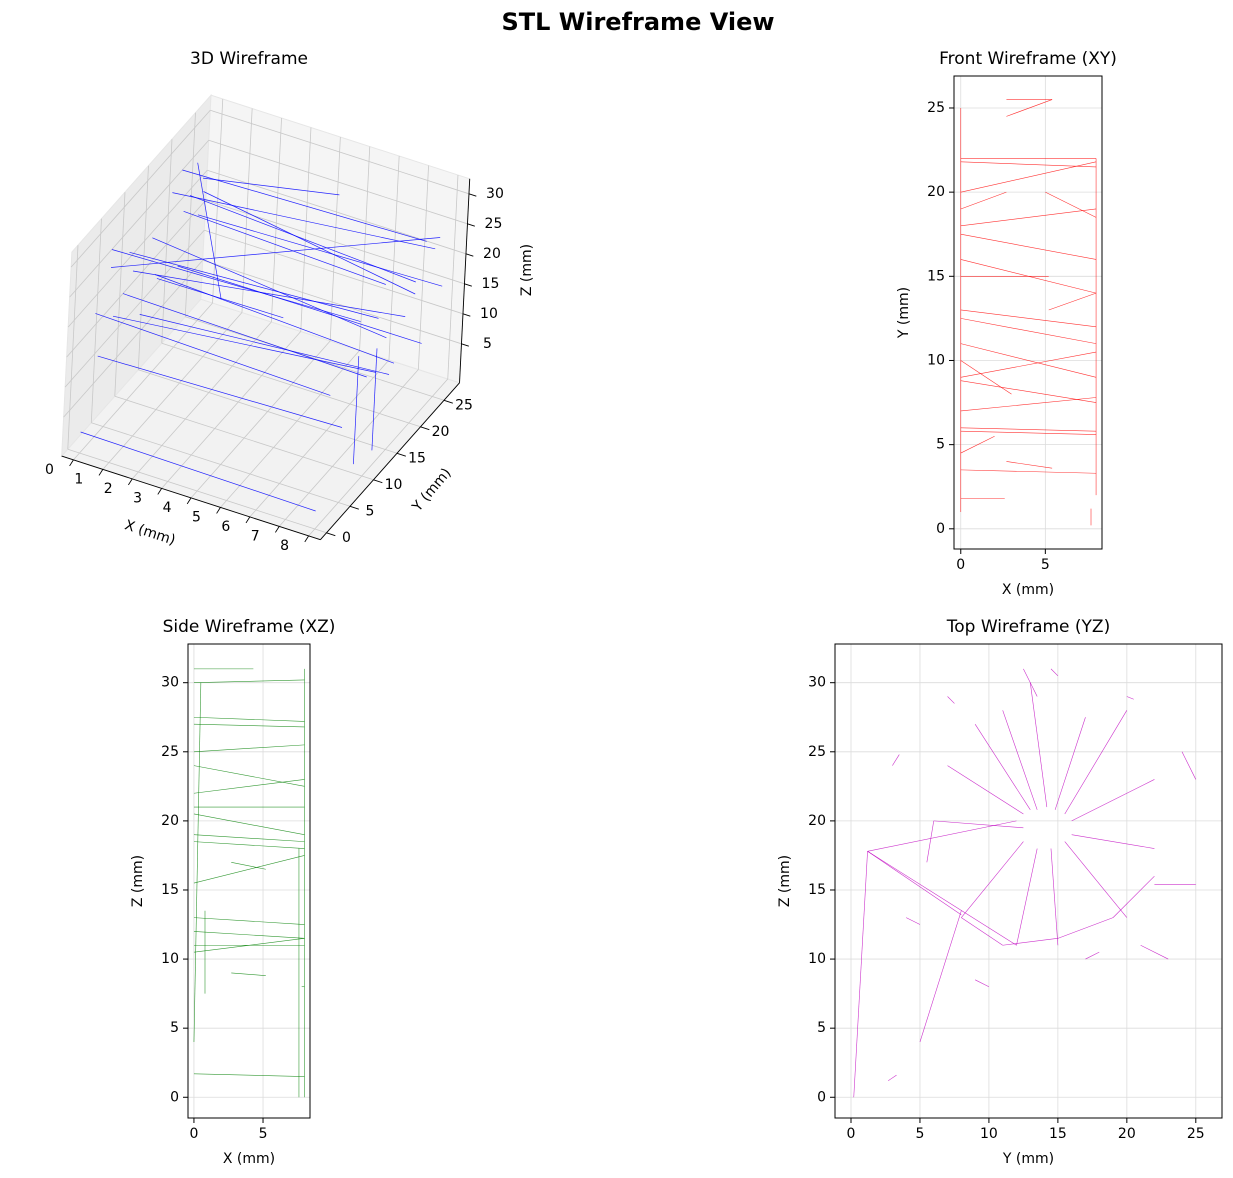 The image size is (1233, 1178). What do you see at coordinates (249, 627) in the screenshot?
I see `panel-title: Side Wireframe (XZ)` at bounding box center [249, 627].